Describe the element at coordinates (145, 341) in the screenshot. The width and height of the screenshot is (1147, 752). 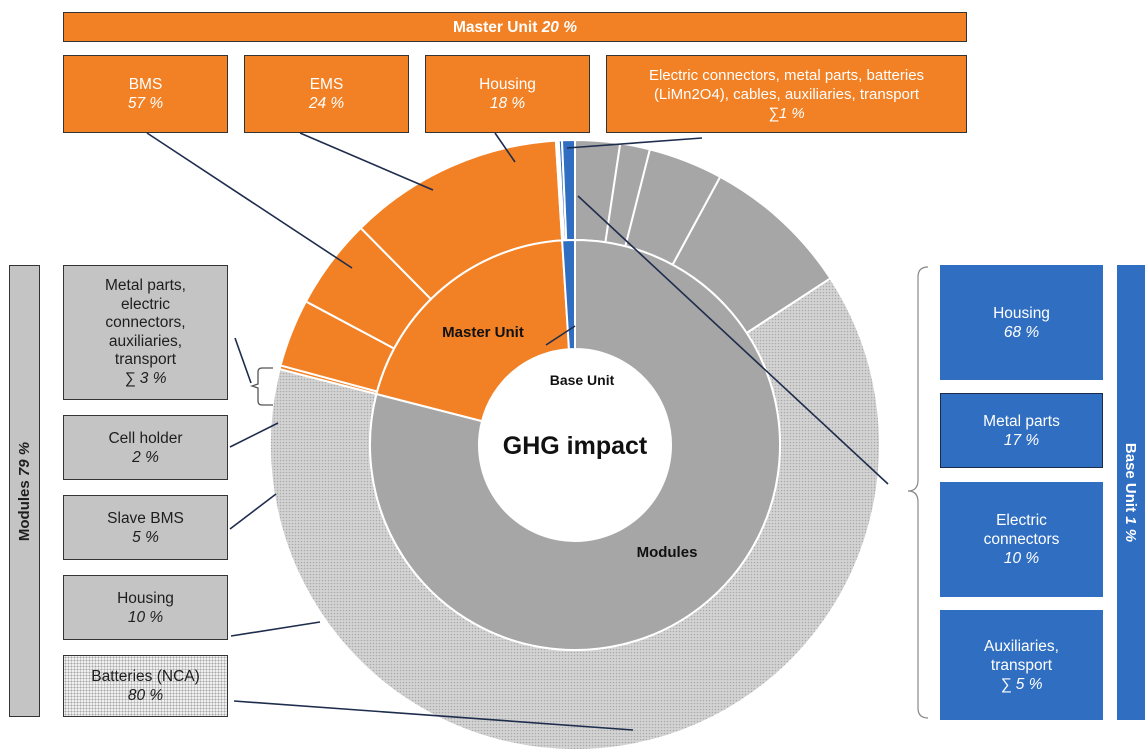
I see `module-misc-label-line4: auxiliaries,` at that location.